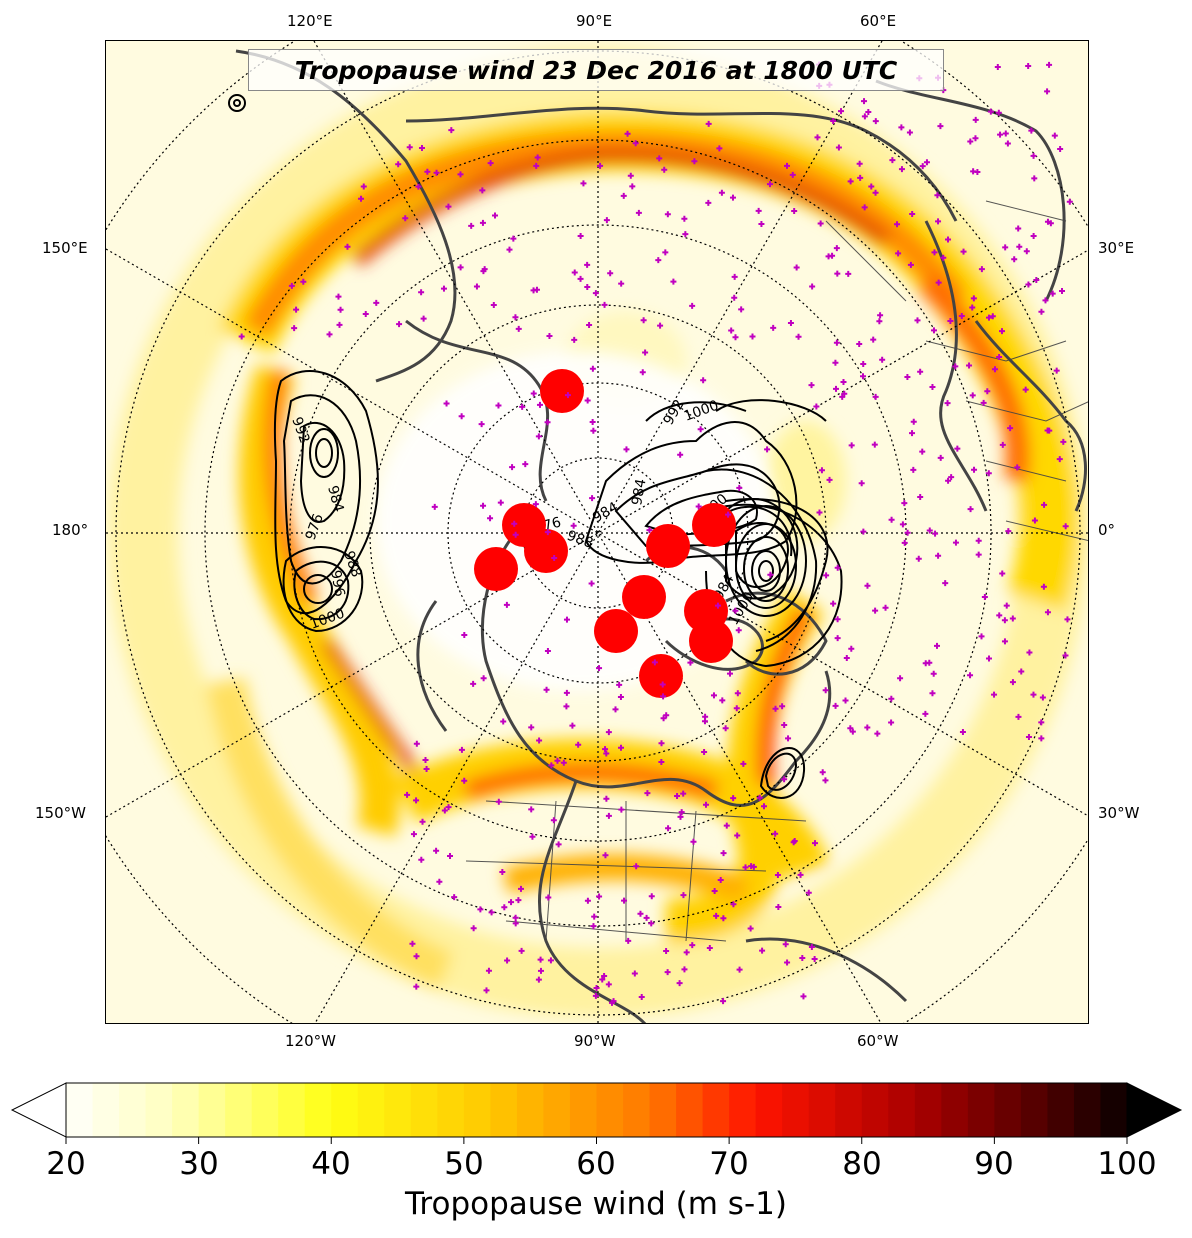 The width and height of the screenshot is (1192, 1238). Describe the element at coordinates (66, 1164) in the screenshot. I see `colorbar-tick-20: 20` at that location.